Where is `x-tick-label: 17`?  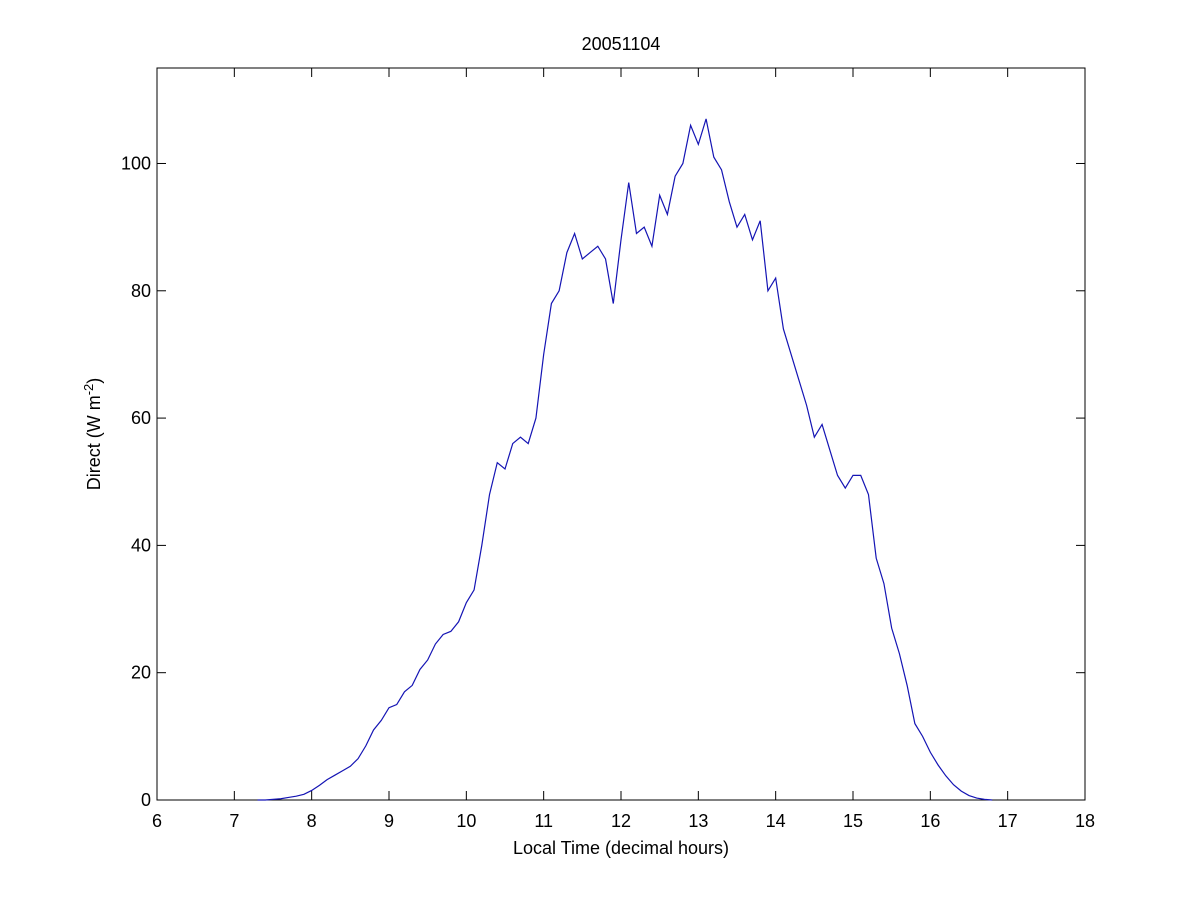 x-tick-label: 17 is located at coordinates (1008, 821).